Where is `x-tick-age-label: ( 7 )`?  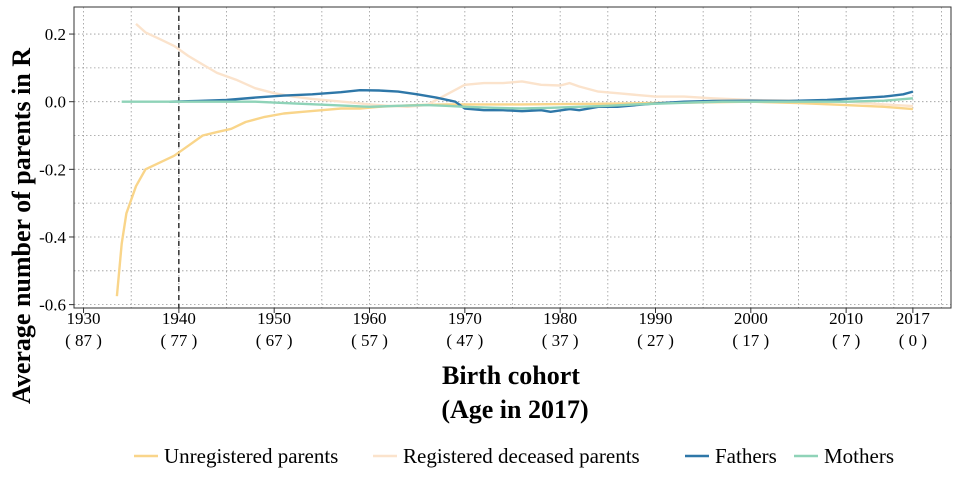 x-tick-age-label: ( 7 ) is located at coordinates (846, 340).